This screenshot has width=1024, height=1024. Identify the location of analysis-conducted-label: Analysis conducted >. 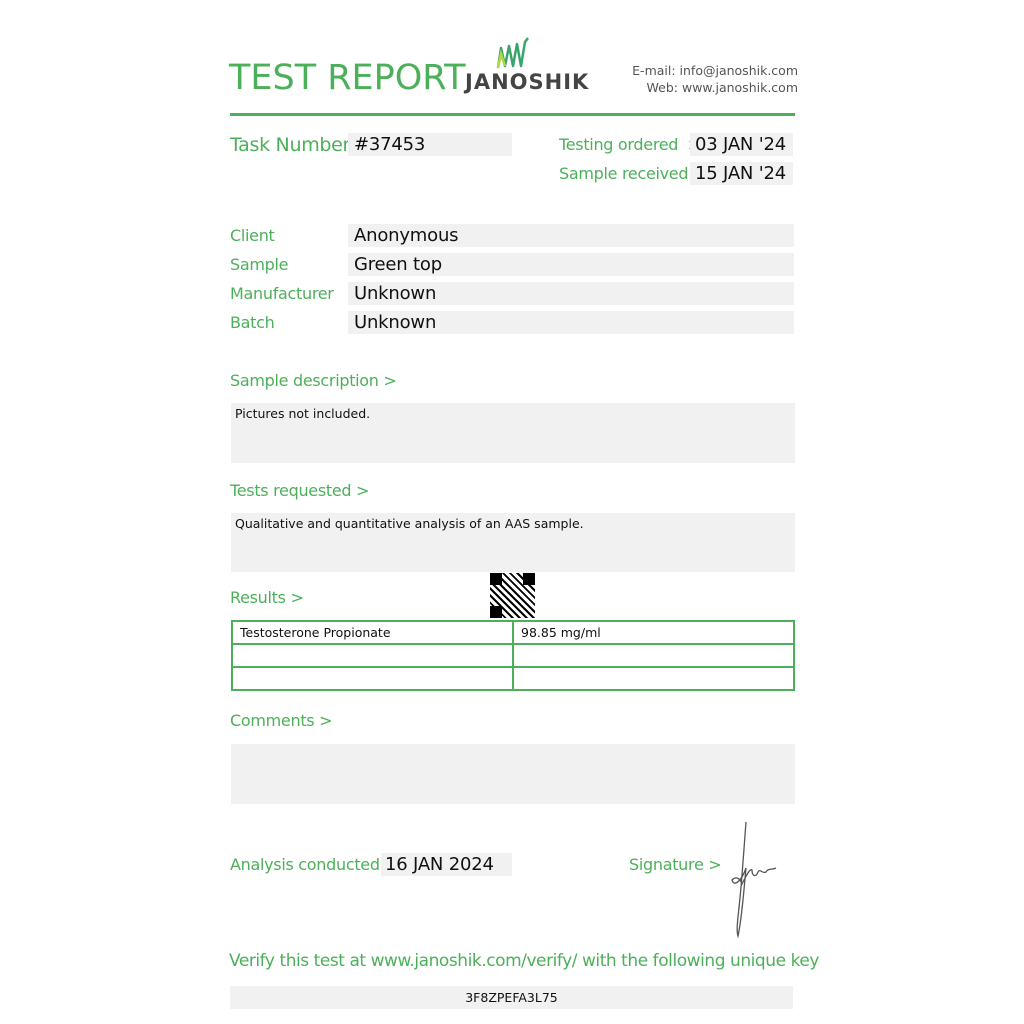
(314, 864).